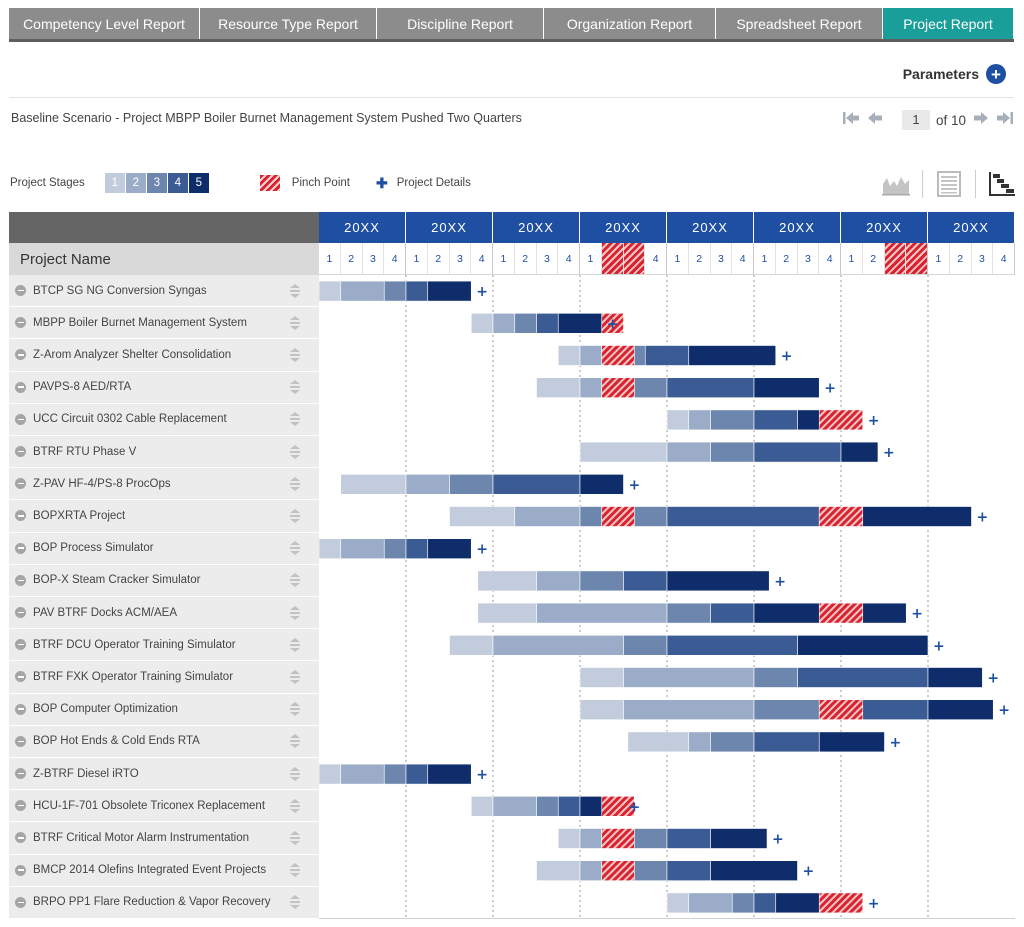 The height and width of the screenshot is (927, 1024). I want to click on gantt-chart-icon, so click(1002, 184).